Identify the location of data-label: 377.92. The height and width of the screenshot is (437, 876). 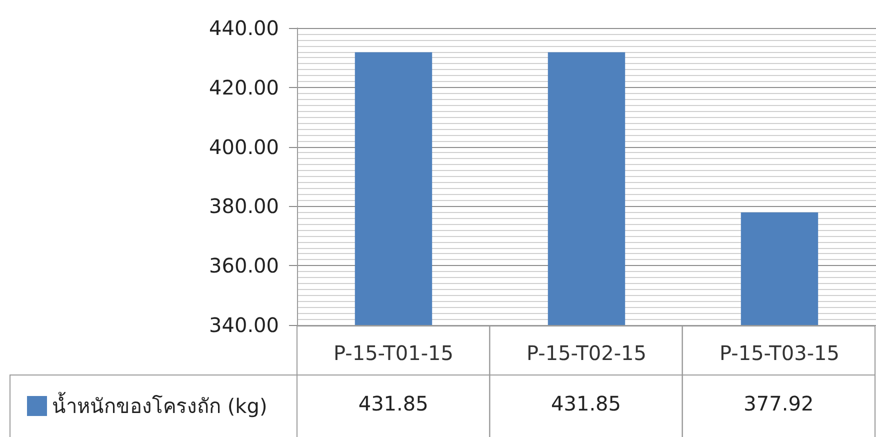
(779, 404).